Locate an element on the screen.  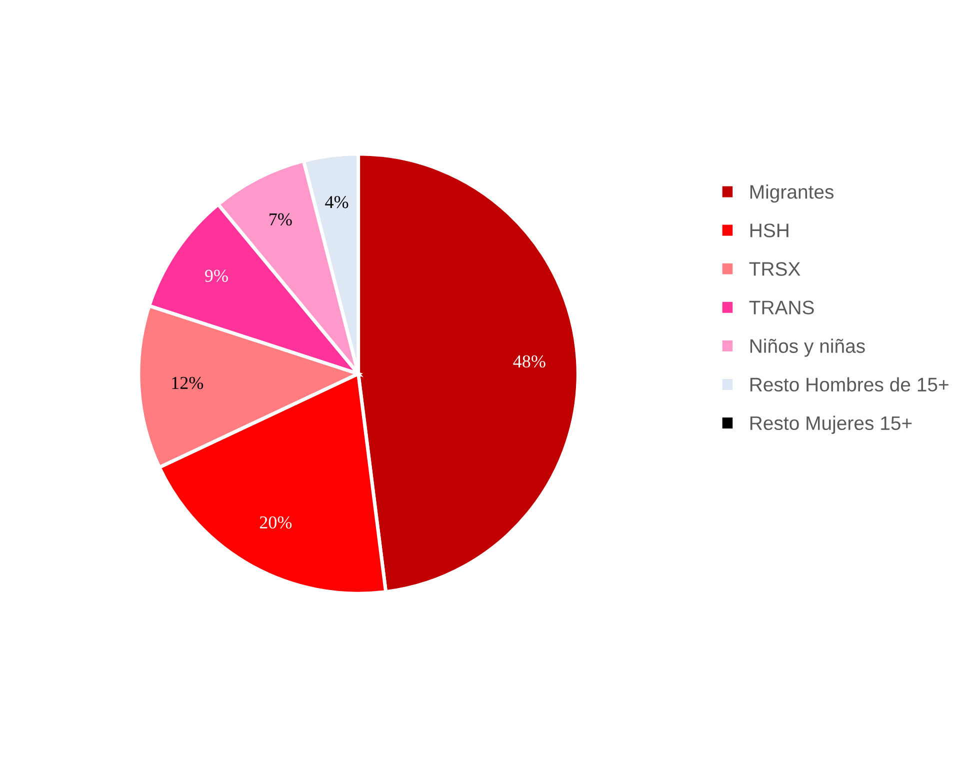
data-label: 48% is located at coordinates (529, 361).